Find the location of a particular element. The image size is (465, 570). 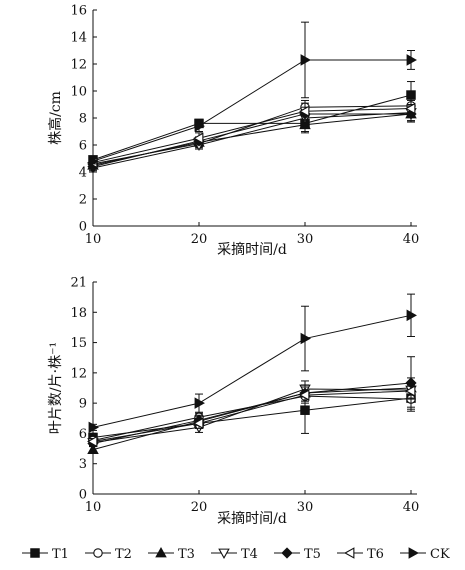

legend-label: T2 is located at coordinates (123, 554).